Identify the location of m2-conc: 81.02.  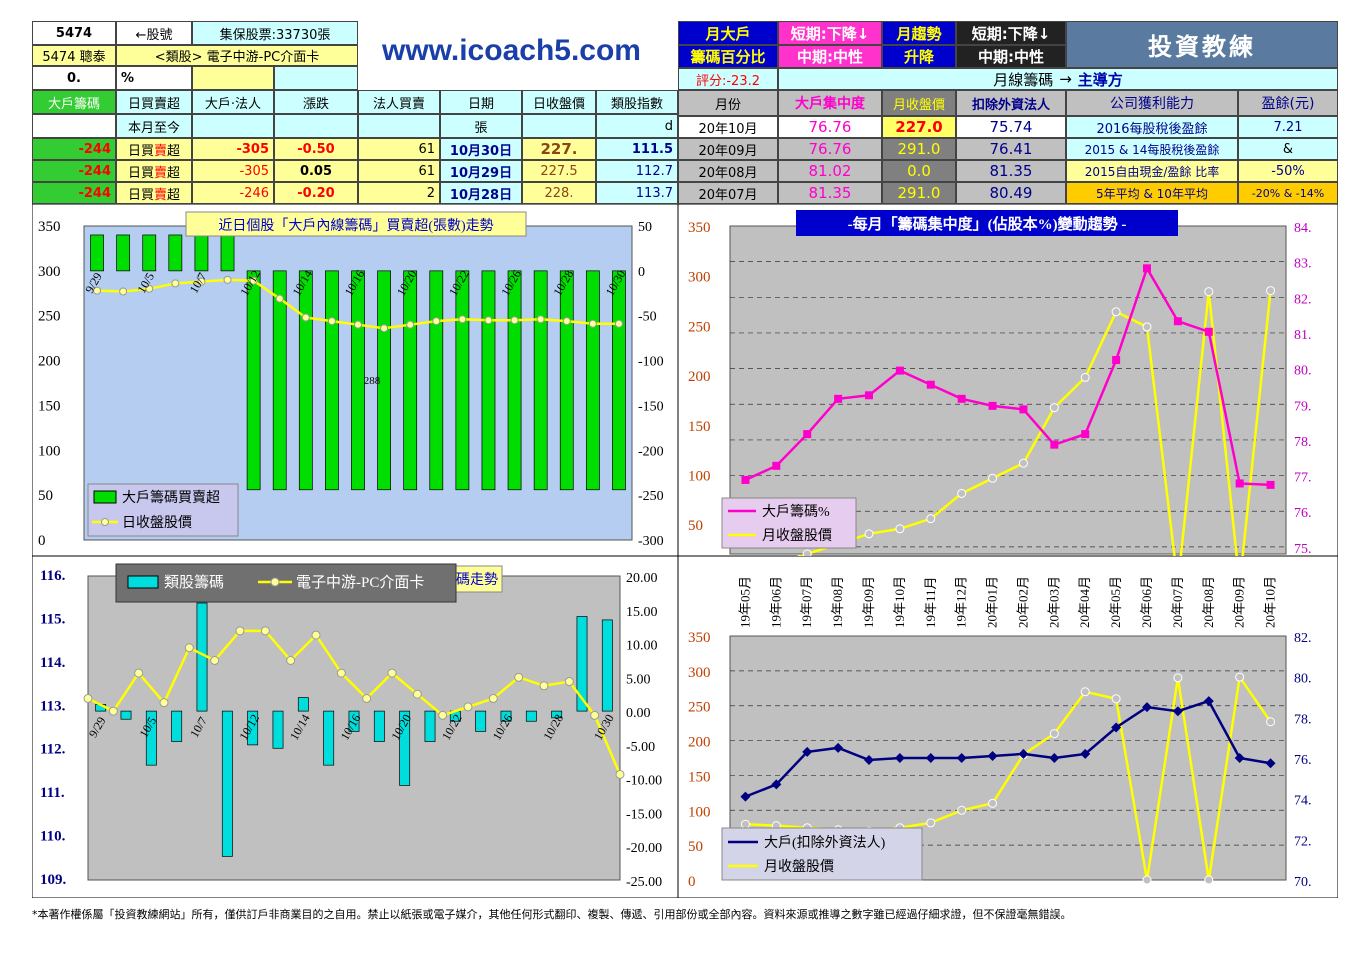
(830, 171).